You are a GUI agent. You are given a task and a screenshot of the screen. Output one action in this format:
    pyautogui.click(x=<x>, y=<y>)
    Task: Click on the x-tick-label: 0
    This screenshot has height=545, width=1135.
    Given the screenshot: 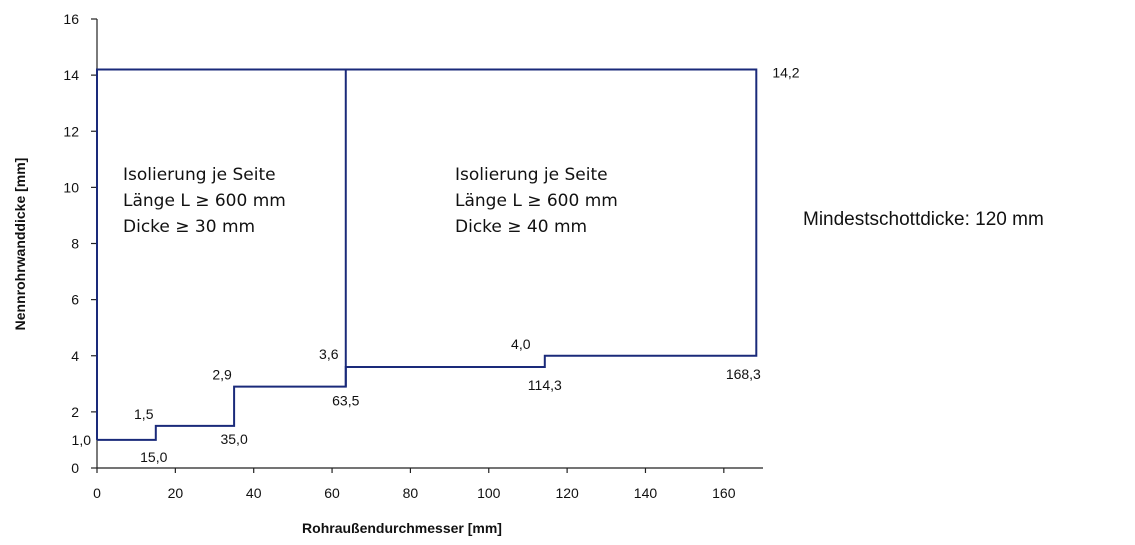 What is the action you would take?
    pyautogui.click(x=97, y=493)
    